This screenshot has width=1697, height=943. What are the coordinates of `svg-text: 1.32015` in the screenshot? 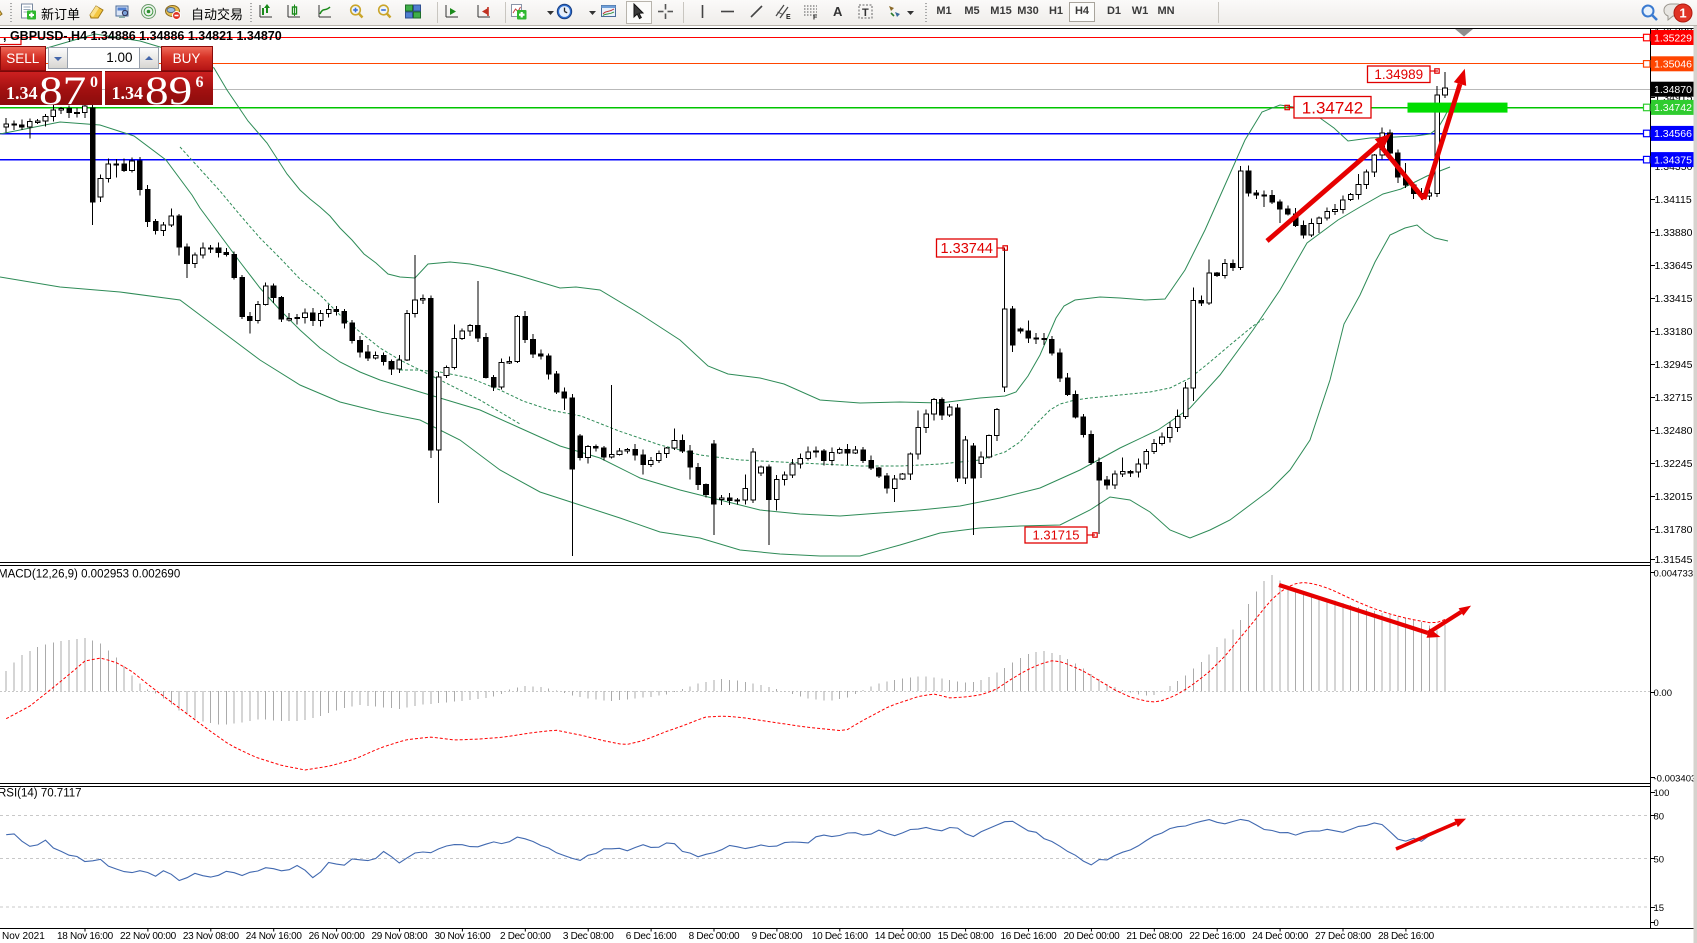 It's located at (1674, 497).